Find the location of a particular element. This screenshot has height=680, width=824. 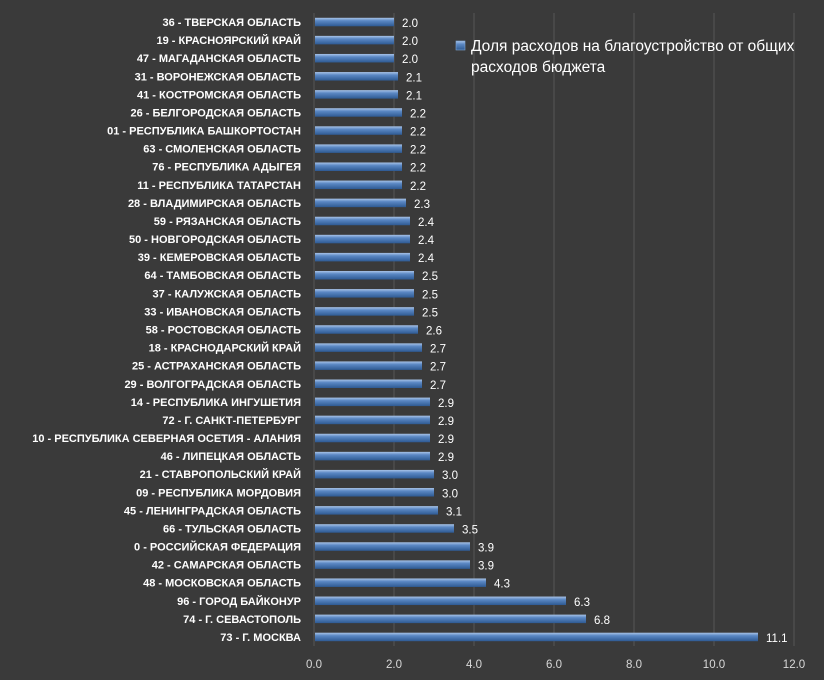

category-label: 50 - НОВГОРОДСКАЯ ОБЛАСТЬ is located at coordinates (215, 240).